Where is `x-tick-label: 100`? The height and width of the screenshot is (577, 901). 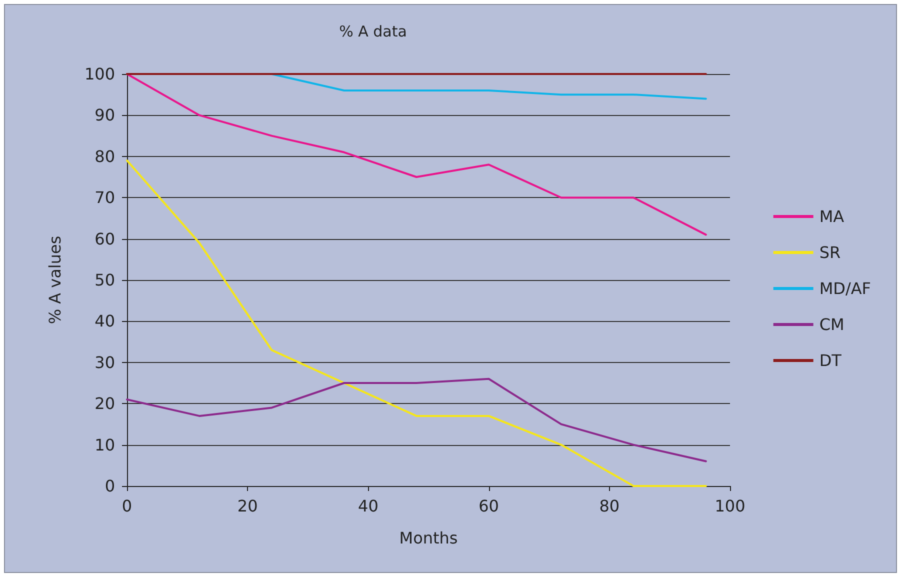
x-tick-label: 100 is located at coordinates (730, 506).